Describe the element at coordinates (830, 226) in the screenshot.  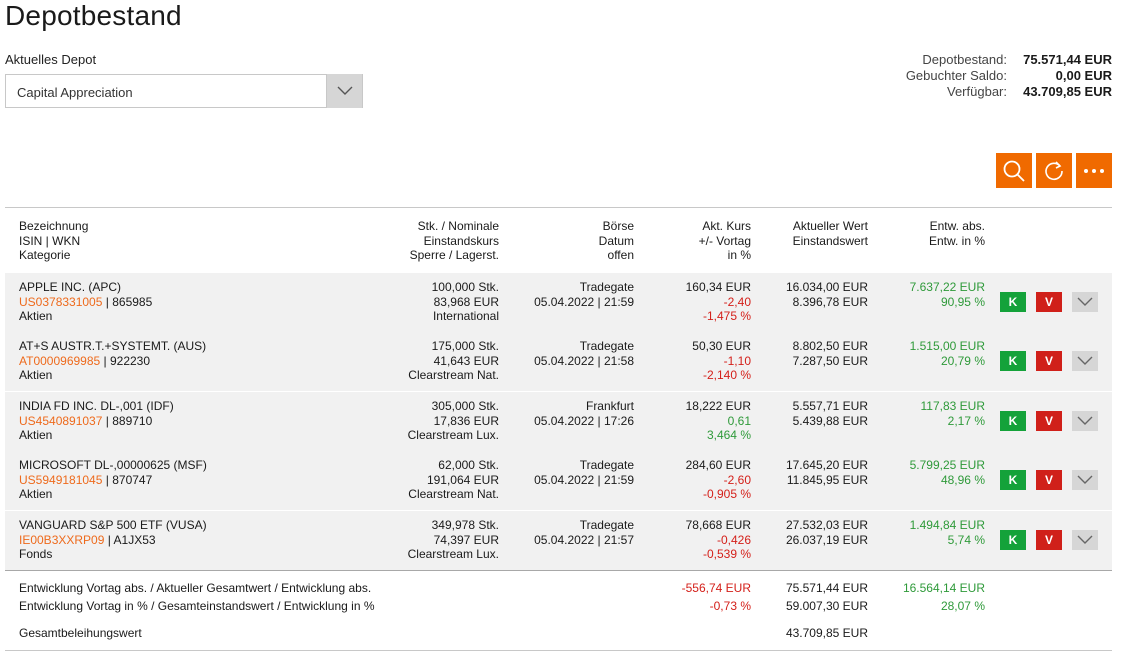
I see `header-line: Aktueller Wert` at that location.